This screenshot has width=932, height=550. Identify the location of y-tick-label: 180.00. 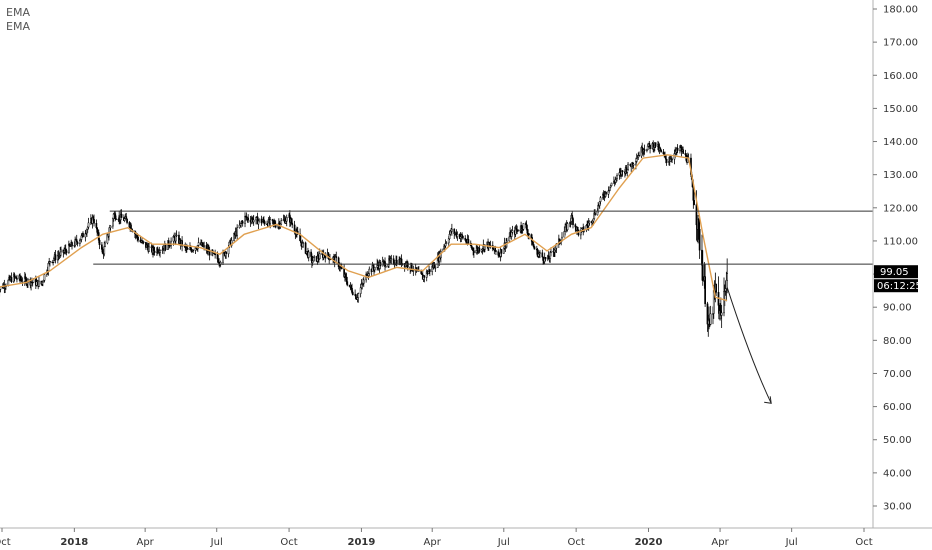
(900, 10).